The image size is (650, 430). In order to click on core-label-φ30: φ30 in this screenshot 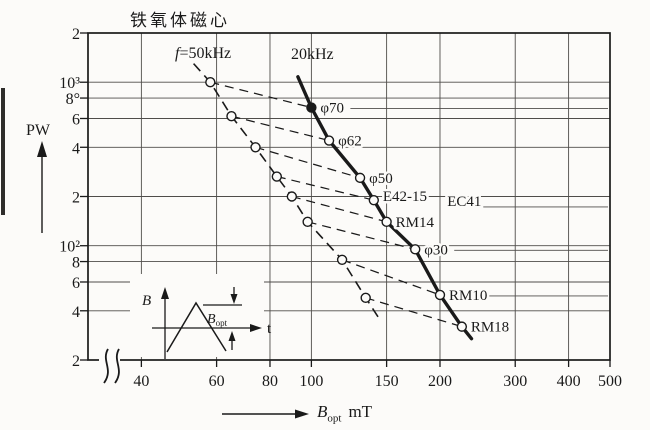, I will do `click(436, 250)`.